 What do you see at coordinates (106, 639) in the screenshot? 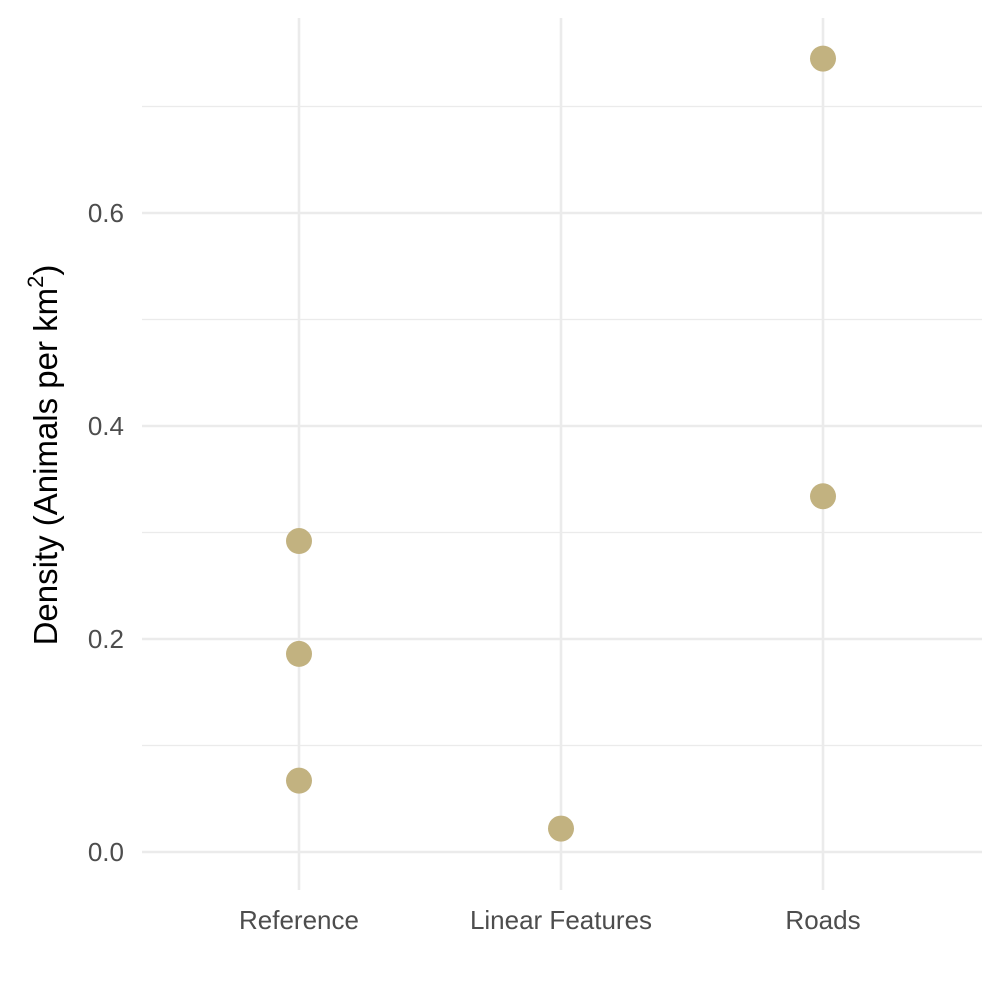
I see `y-tick-label: 0.2` at bounding box center [106, 639].